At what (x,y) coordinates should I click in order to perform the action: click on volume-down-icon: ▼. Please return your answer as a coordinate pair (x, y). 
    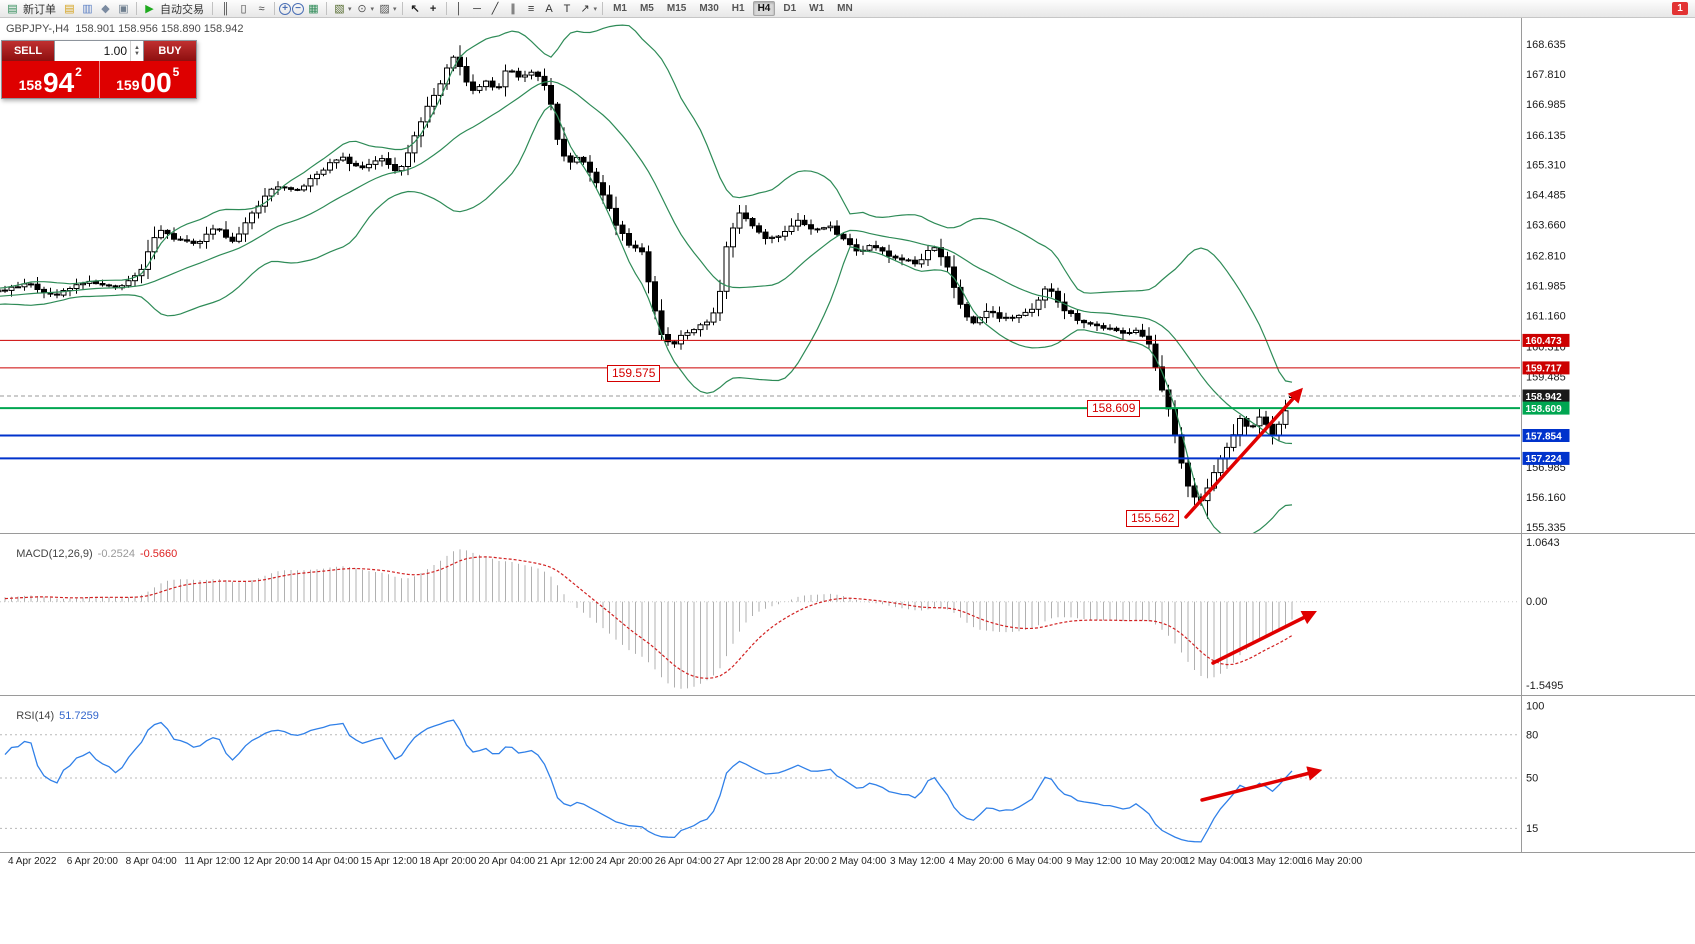
    Looking at the image, I should click on (137, 54).